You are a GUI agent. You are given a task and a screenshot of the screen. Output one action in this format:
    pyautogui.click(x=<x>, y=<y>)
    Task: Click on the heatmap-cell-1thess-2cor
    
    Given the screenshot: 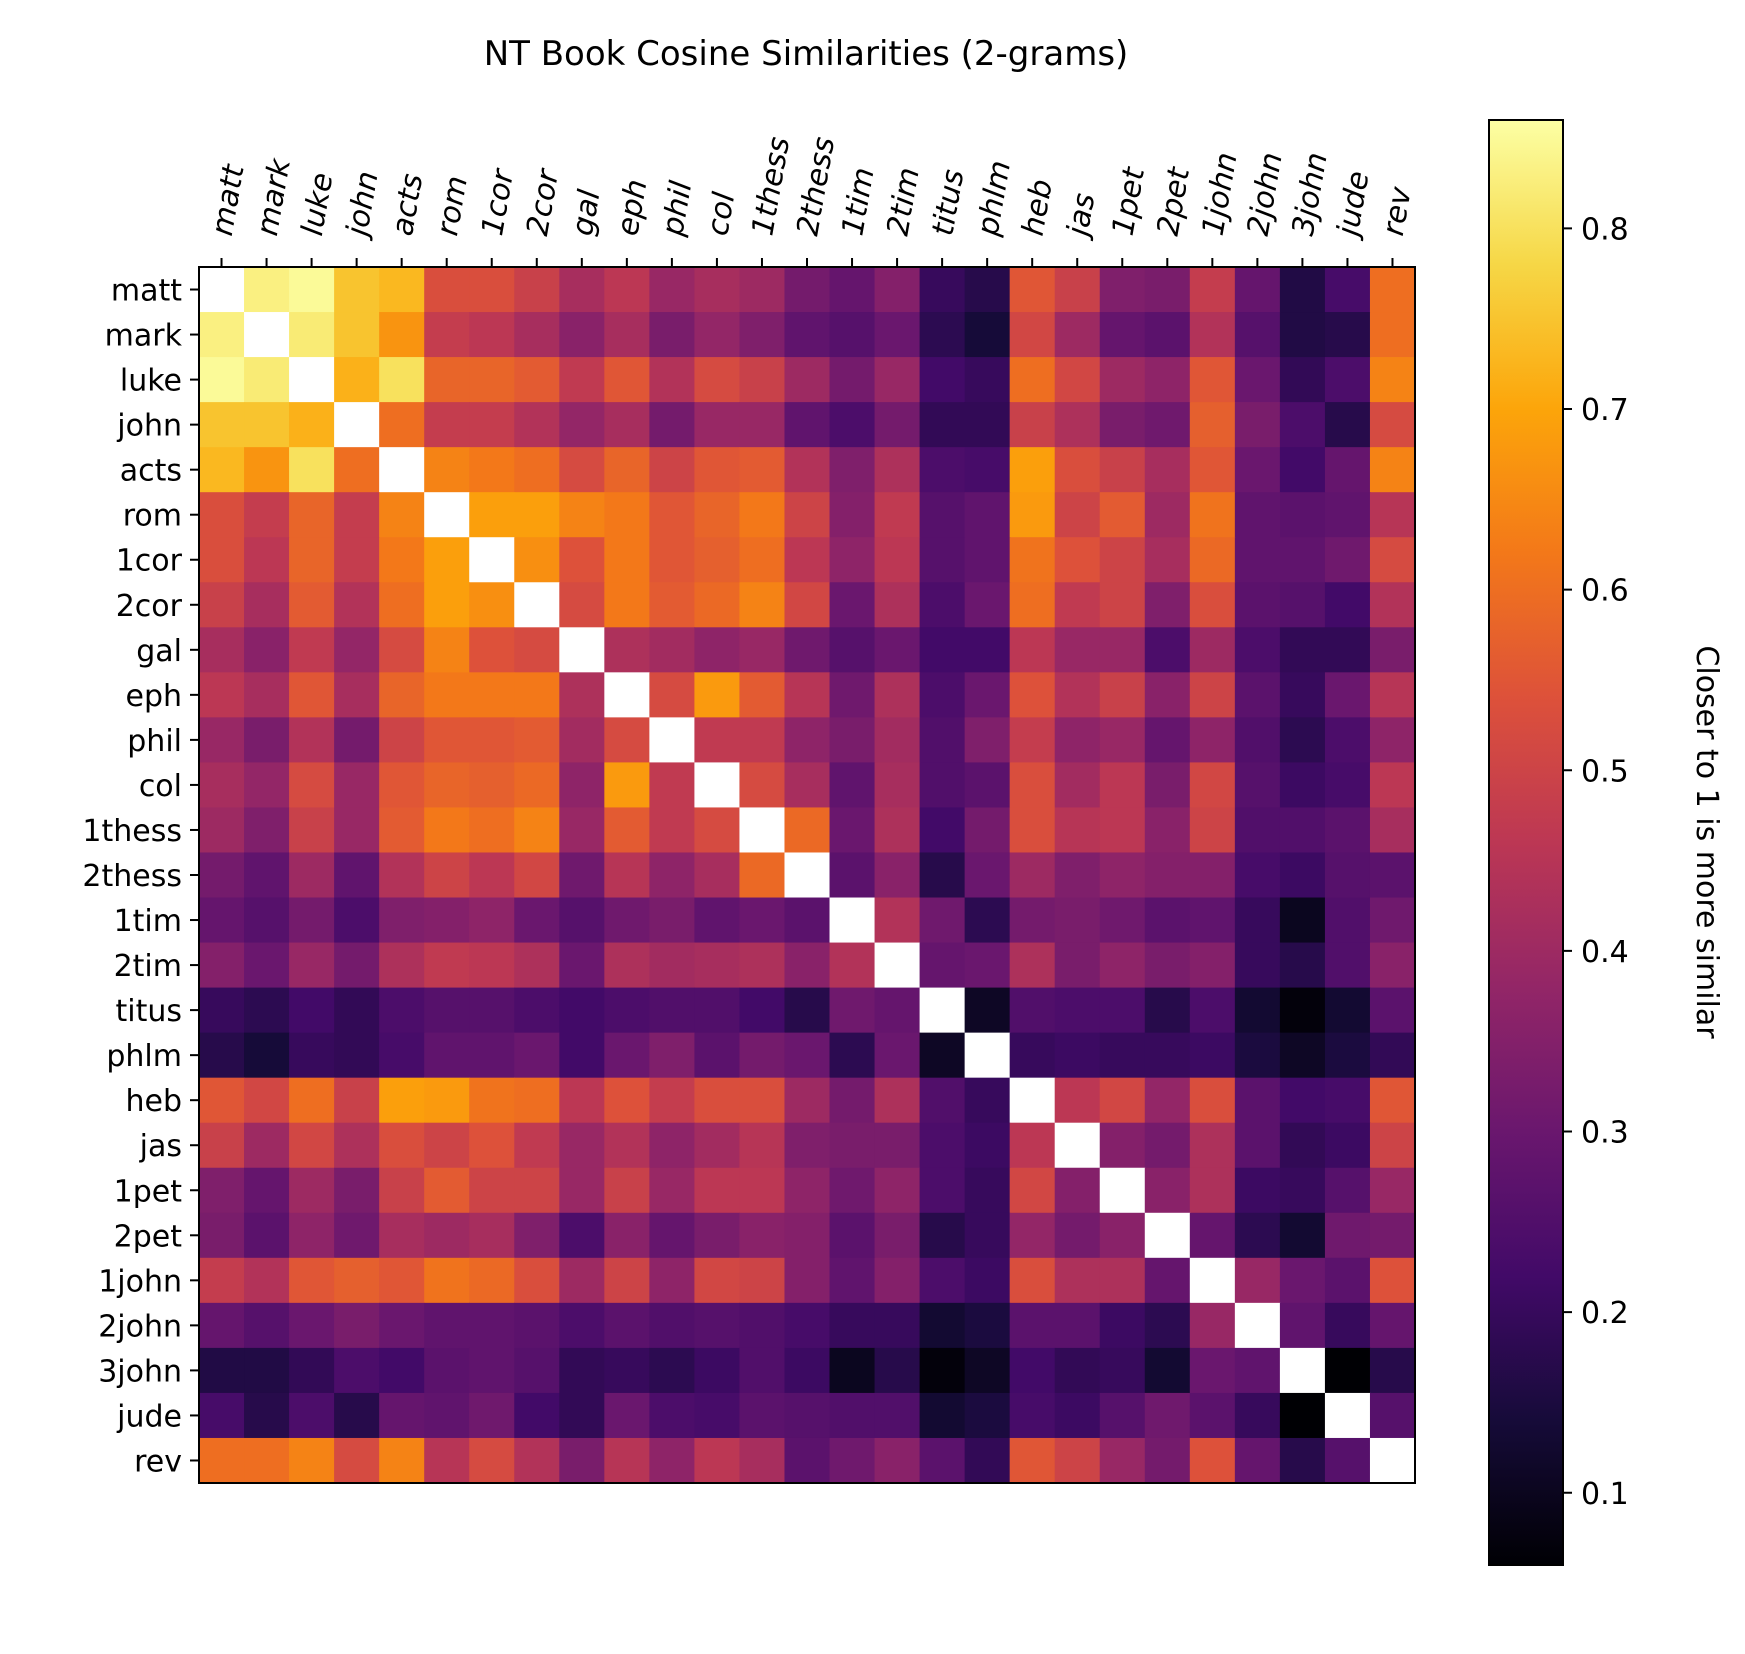 What is the action you would take?
    pyautogui.click(x=537, y=830)
    